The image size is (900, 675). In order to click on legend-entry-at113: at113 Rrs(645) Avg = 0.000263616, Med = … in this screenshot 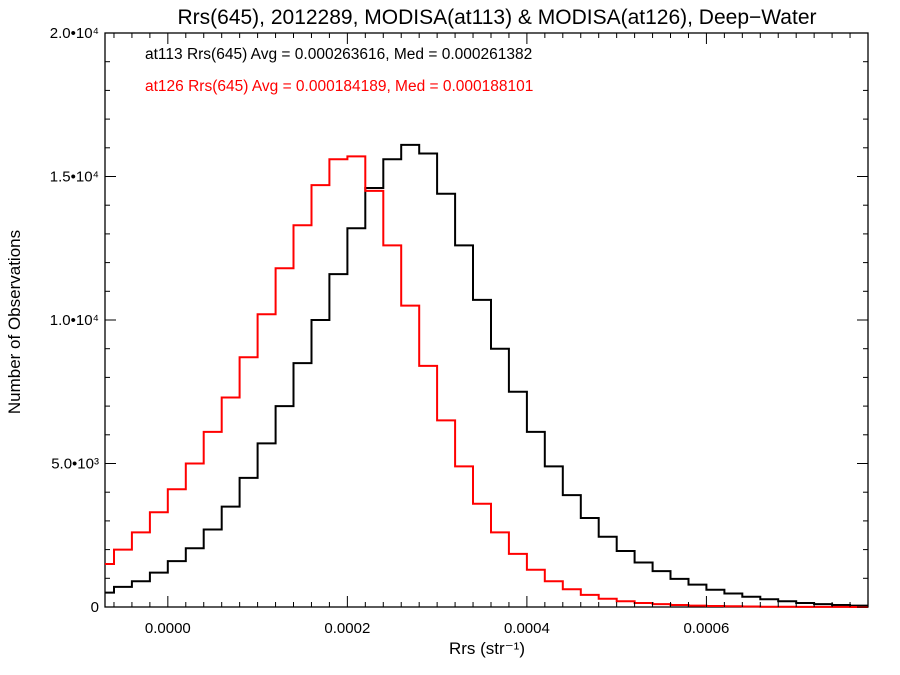, I will do `click(338, 54)`.